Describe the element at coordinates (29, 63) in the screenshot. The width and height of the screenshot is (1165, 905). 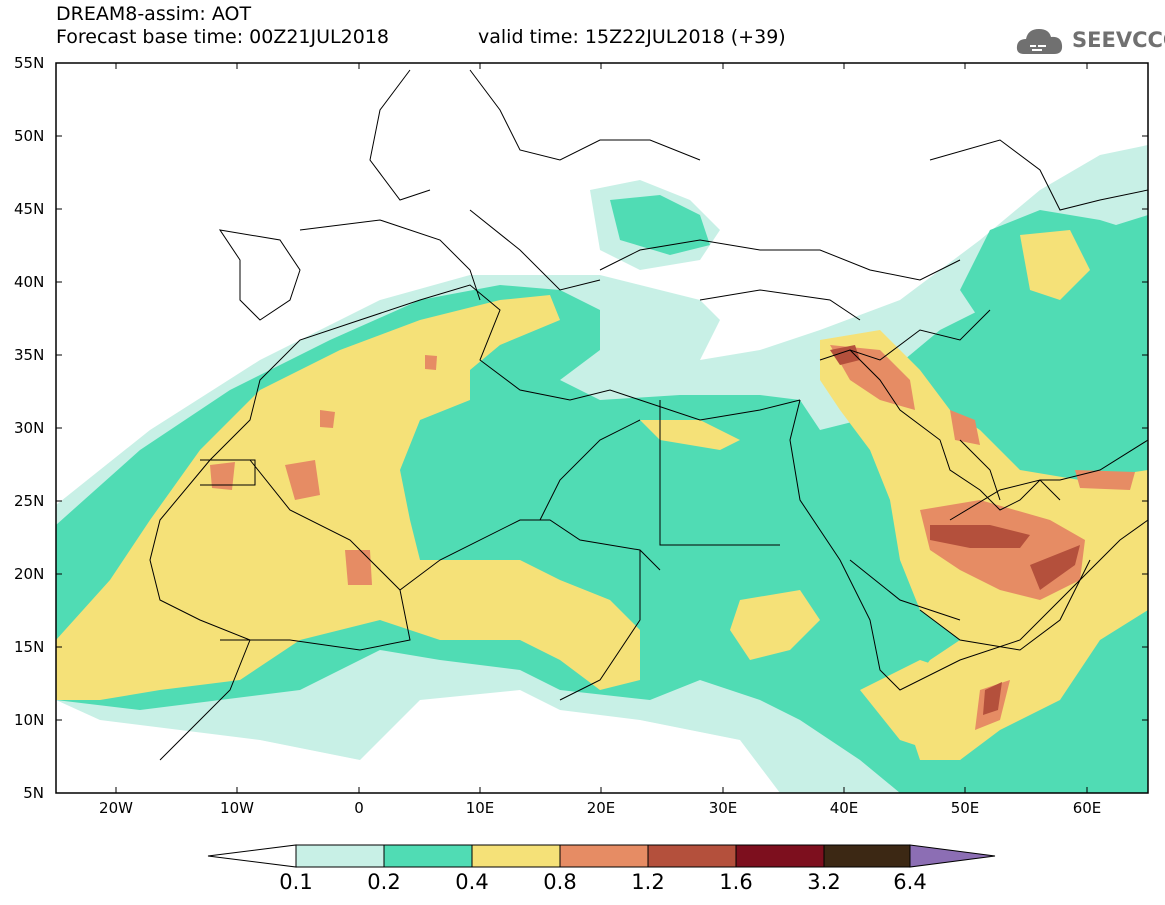
I see `lat-label: 55N` at that location.